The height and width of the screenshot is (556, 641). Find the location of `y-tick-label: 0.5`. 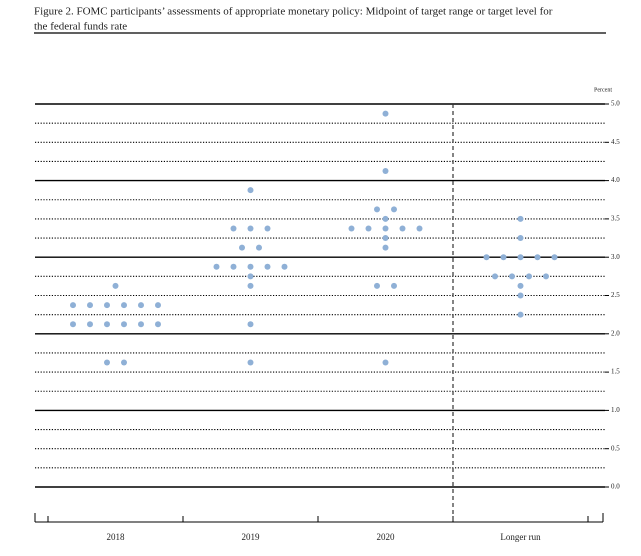

y-tick-label: 0.5 is located at coordinates (615, 448).